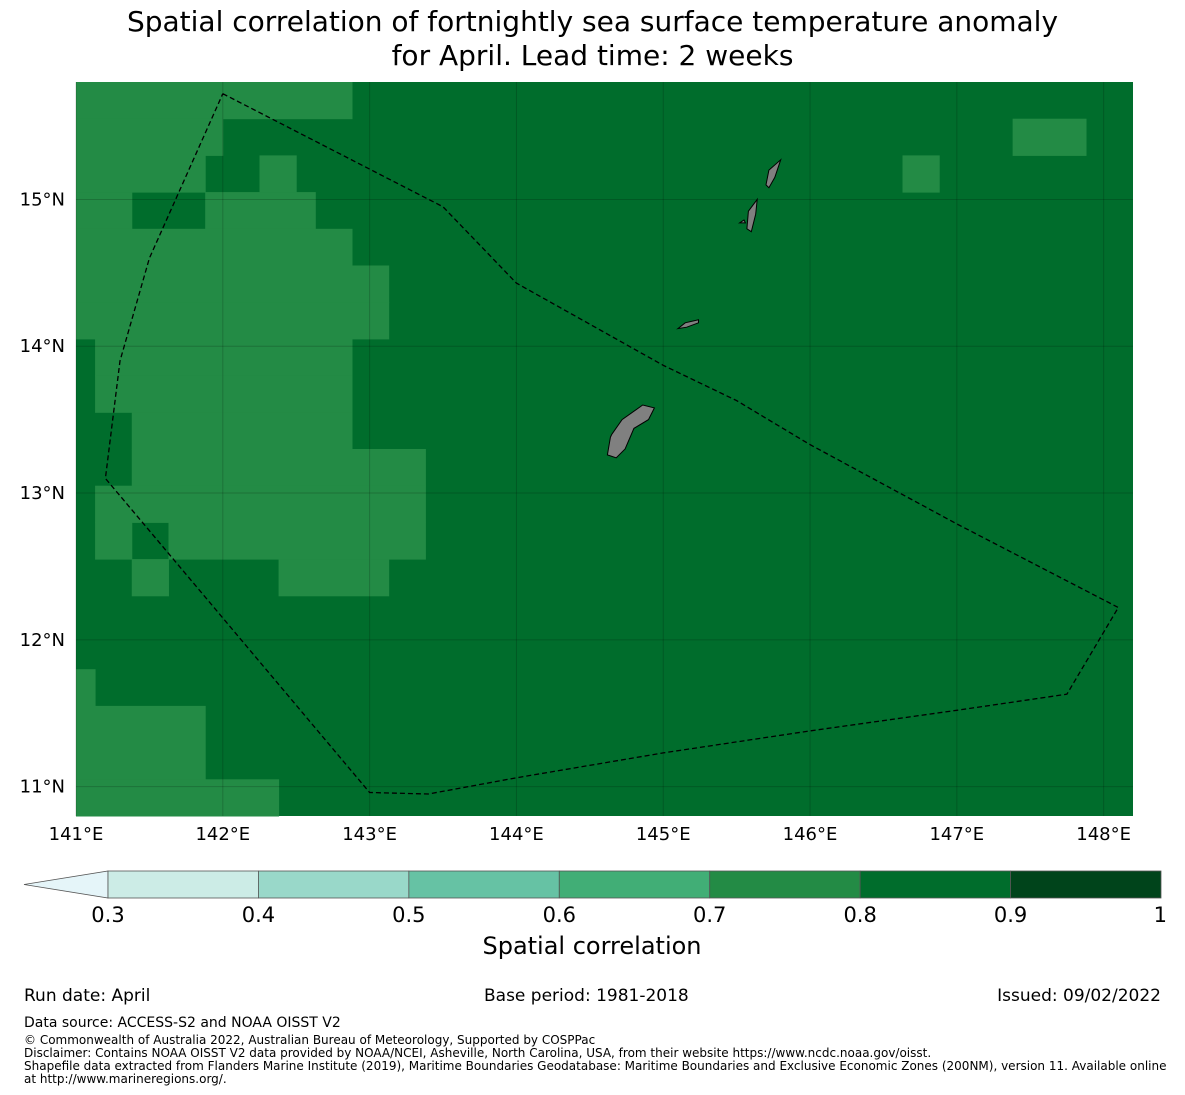 This screenshot has width=1185, height=1095. I want to click on latitude-ticks: 15°N 14°N 13°N 12°N 11°N, so click(42, 493).